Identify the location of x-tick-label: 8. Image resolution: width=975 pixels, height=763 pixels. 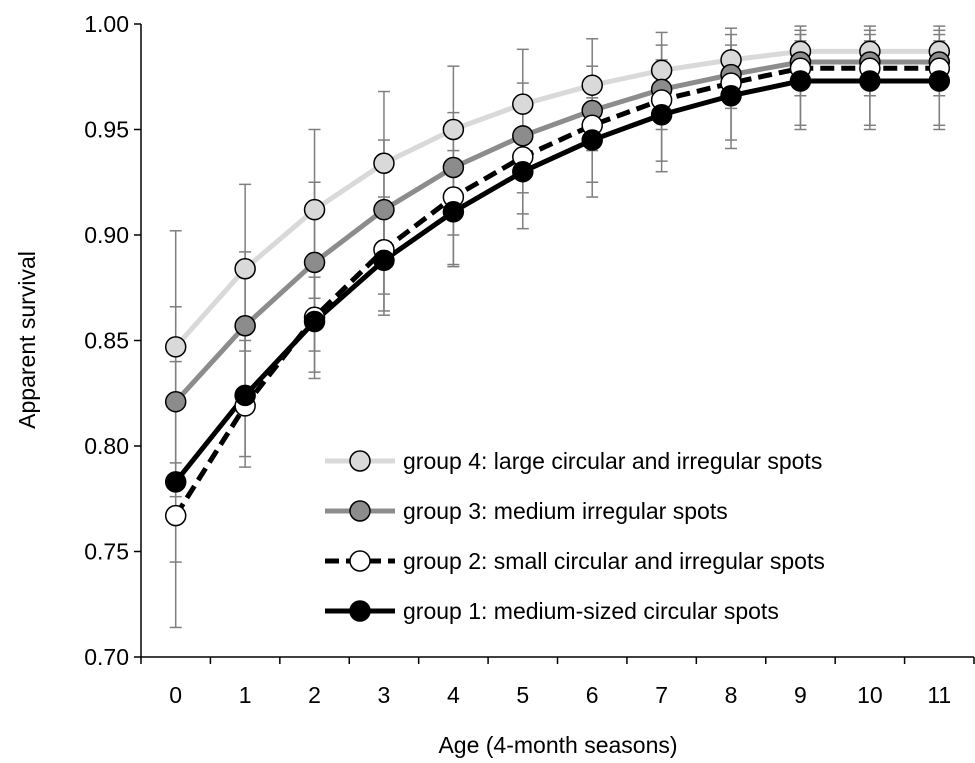
(731, 695).